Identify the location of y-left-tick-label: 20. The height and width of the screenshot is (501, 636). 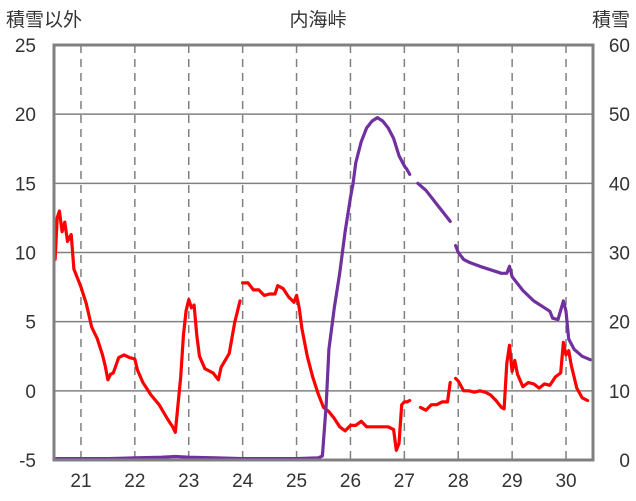
(25, 115).